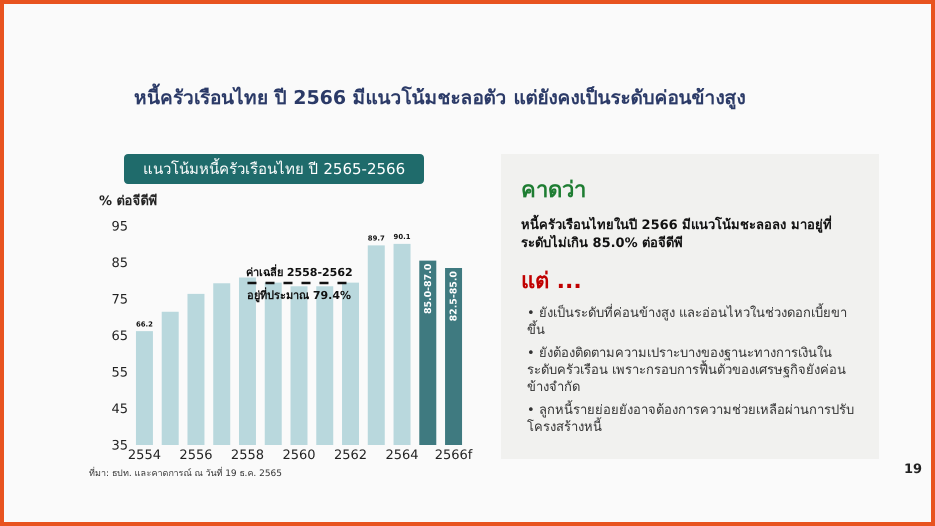  What do you see at coordinates (247, 455) in the screenshot?
I see `x-tick-label: 2558` at bounding box center [247, 455].